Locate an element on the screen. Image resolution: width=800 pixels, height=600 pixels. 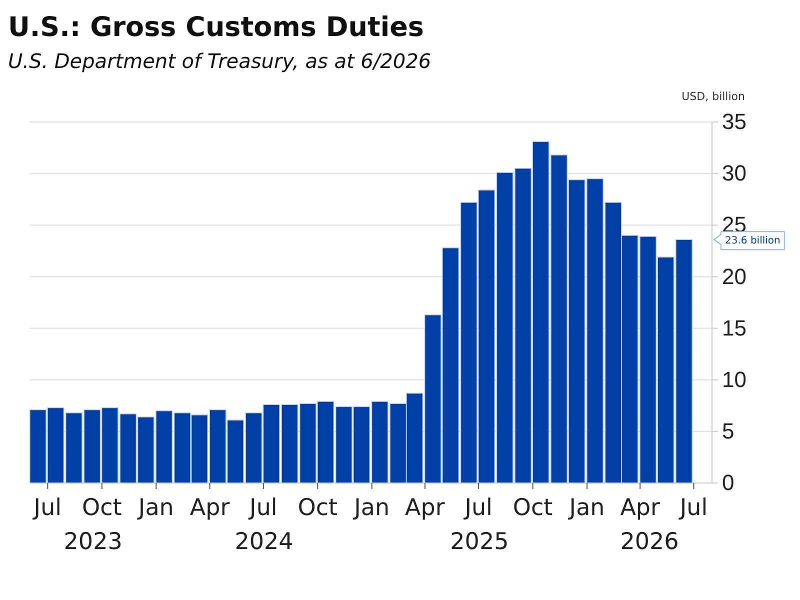
y-tick-label: 0 is located at coordinates (728, 483).